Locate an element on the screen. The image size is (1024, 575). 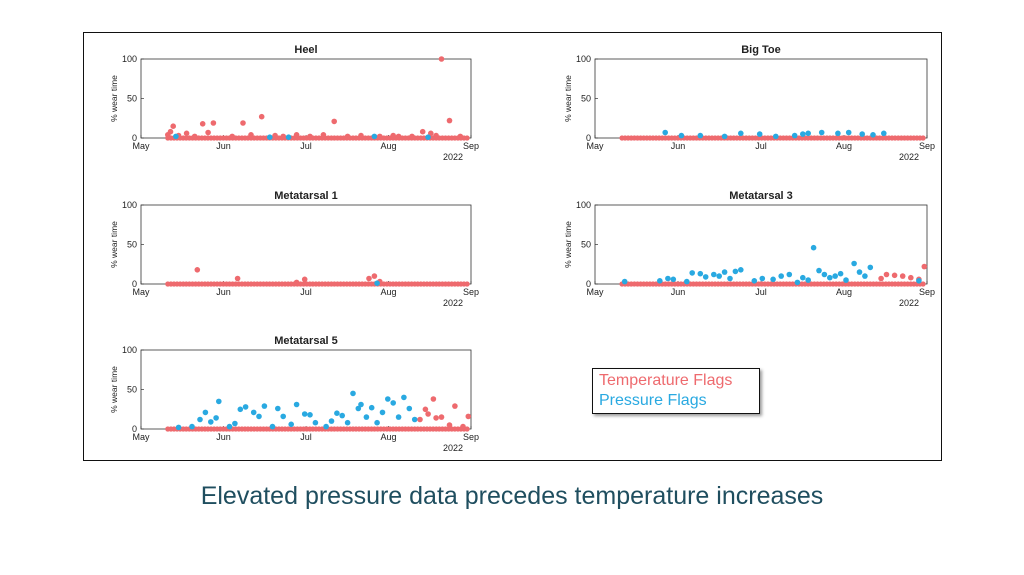
legend-item-temperature: Temperature Flags is located at coordinates (666, 380).